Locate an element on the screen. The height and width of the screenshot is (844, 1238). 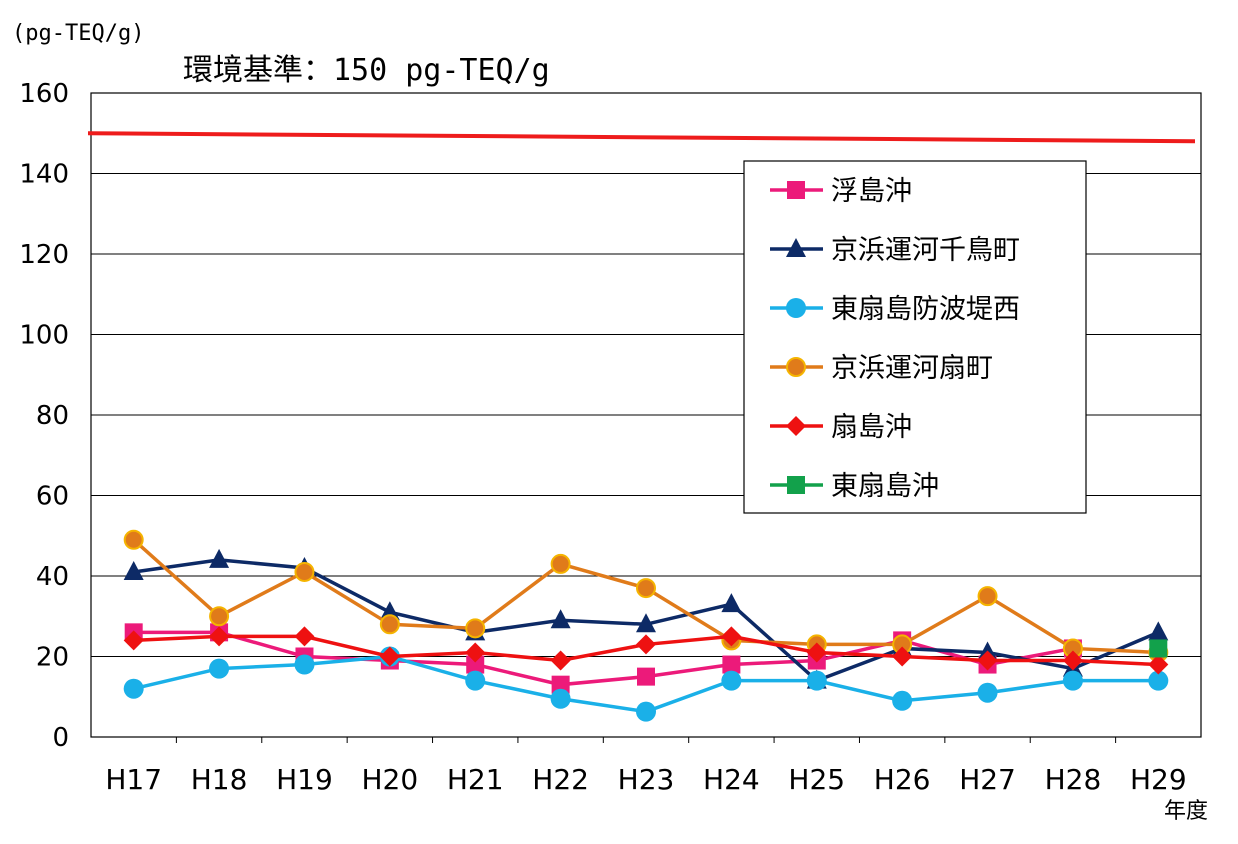
legend-label: 東扇島沖 is located at coordinates (885, 486).